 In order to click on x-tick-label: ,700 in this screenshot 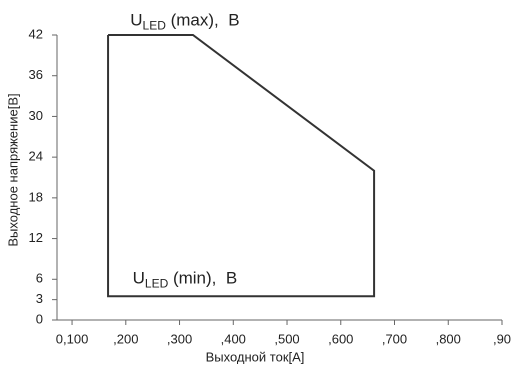, I will do `click(394, 338)`.